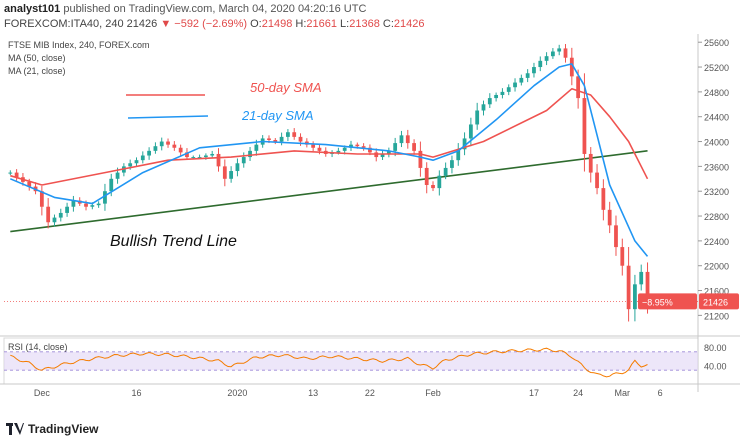  Describe the element at coordinates (277, 24) in the screenshot. I see `open-value: 21498` at that location.